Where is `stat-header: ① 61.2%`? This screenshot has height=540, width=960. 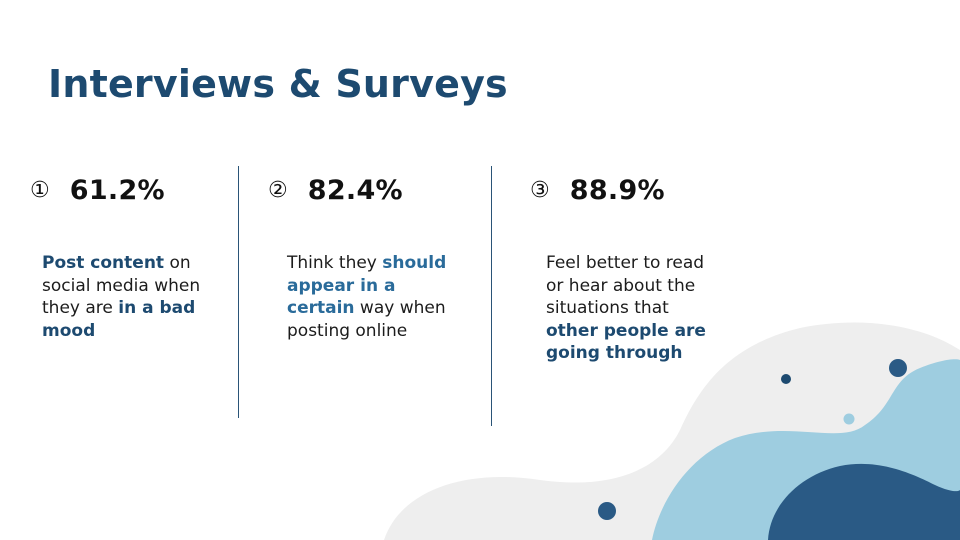 stat-header: ① 61.2% is located at coordinates (97, 190).